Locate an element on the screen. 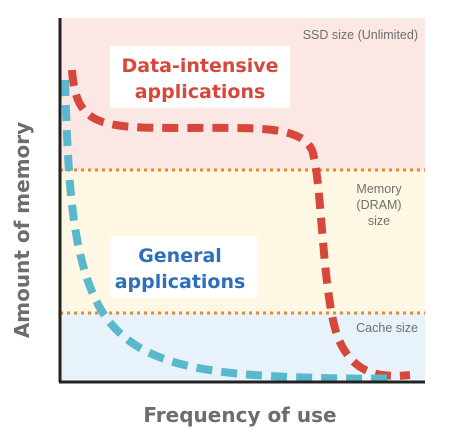 This screenshot has height=436, width=450. memory-zone-label-line-3: size is located at coordinates (379, 221).